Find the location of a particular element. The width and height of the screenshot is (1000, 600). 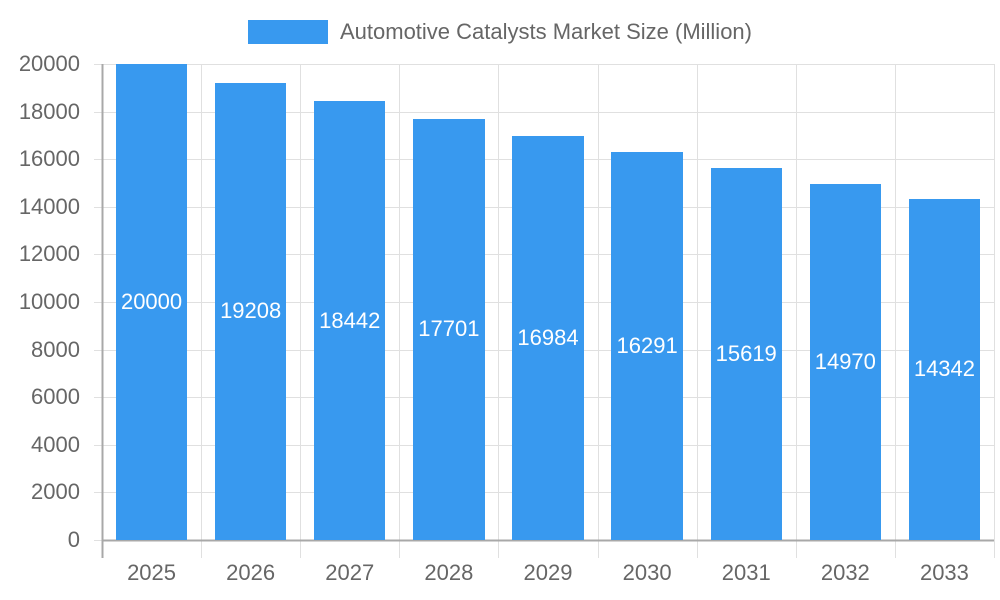

x-tick-label: 2026 is located at coordinates (251, 572).